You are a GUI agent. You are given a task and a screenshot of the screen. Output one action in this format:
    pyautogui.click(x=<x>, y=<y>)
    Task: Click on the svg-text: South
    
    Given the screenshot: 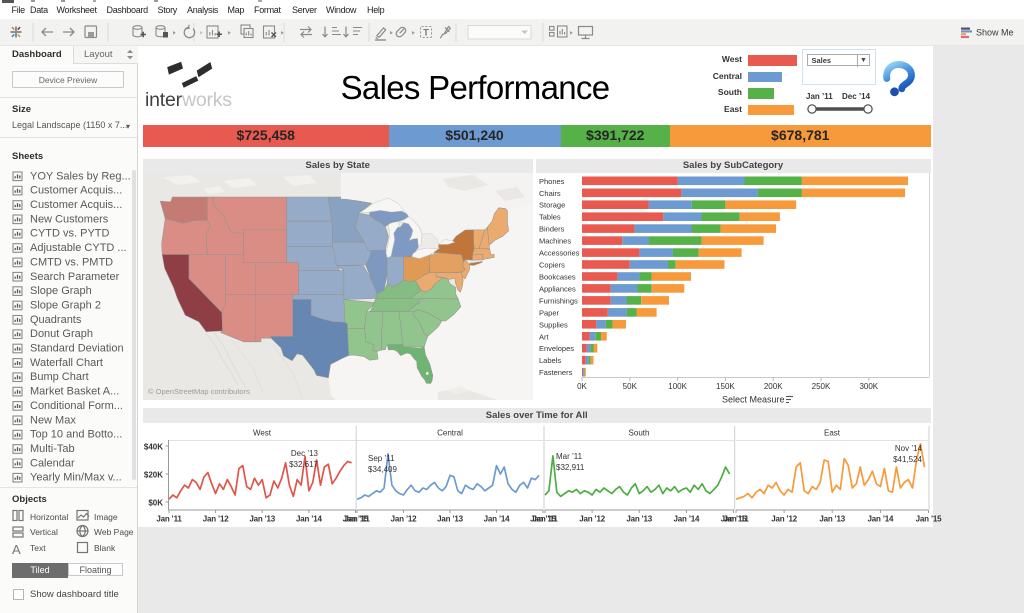 What is the action you would take?
    pyautogui.click(x=639, y=433)
    